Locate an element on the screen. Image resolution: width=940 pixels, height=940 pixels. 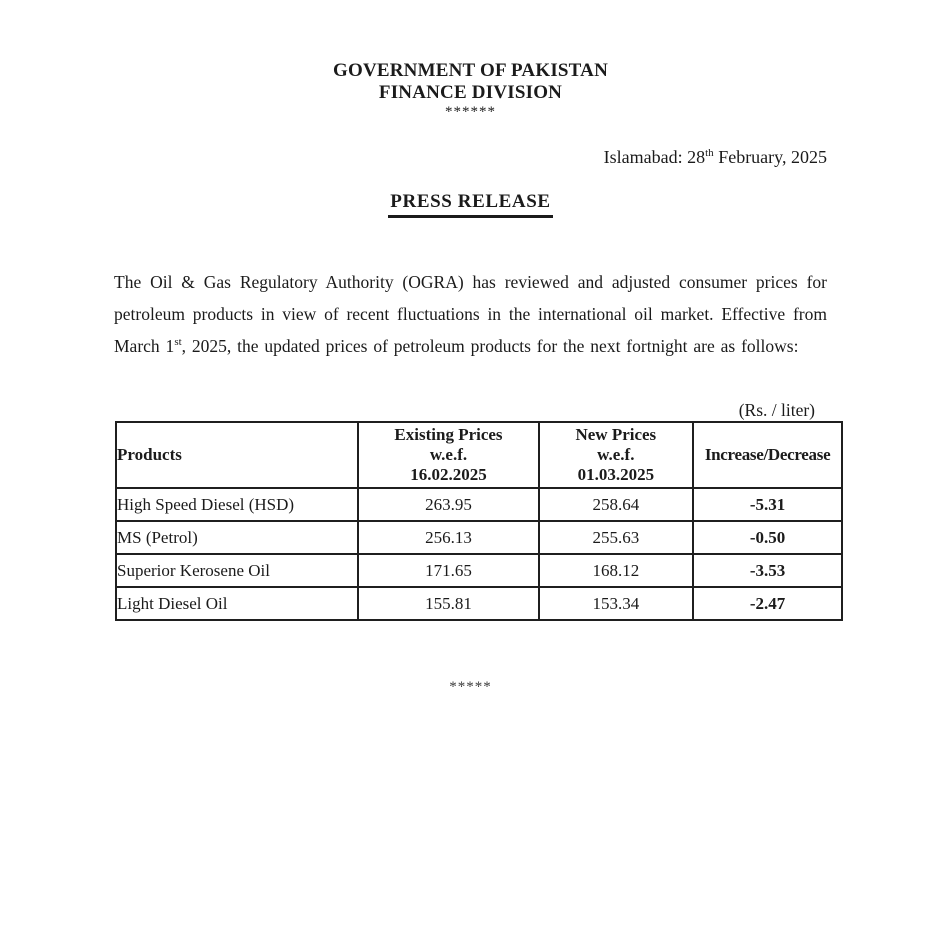
product-name: Light Diesel Oil is located at coordinates (237, 603).